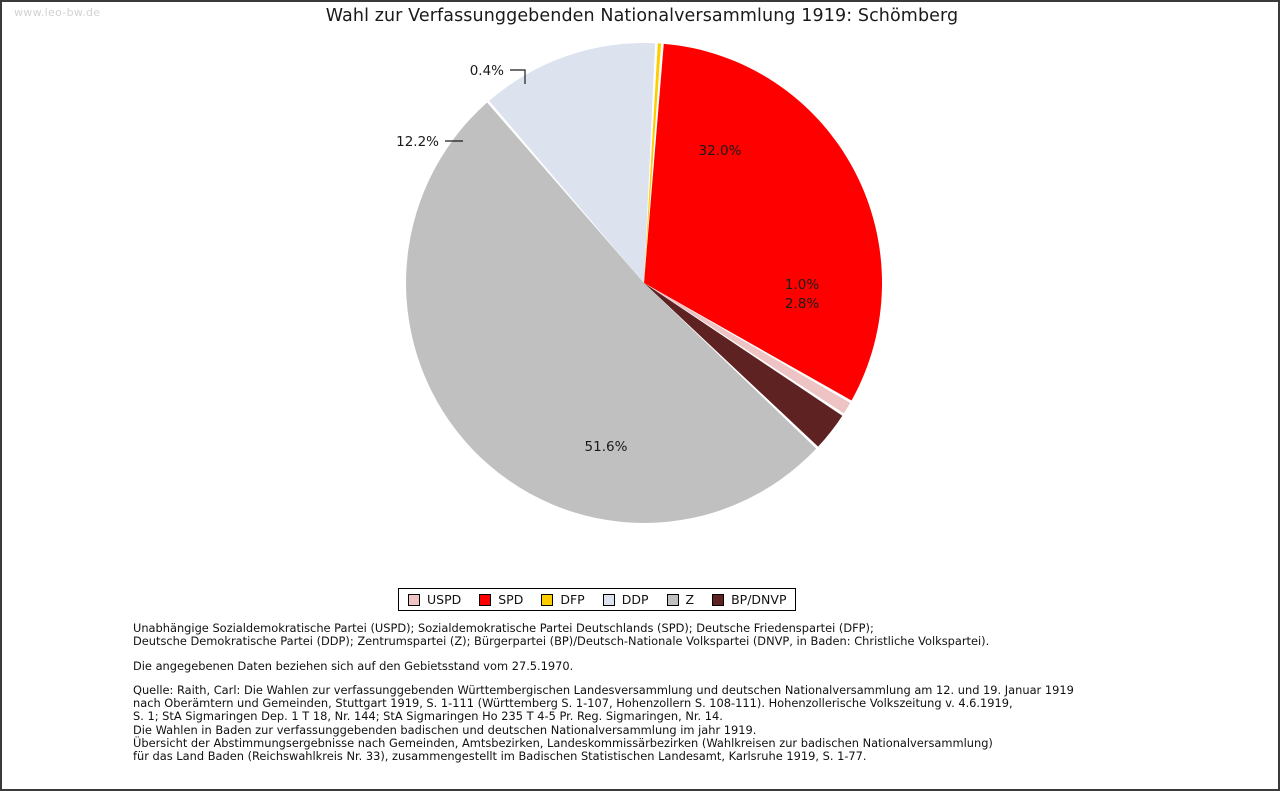  Describe the element at coordinates (511, 599) in the screenshot. I see `legend-label: SPD` at that location.